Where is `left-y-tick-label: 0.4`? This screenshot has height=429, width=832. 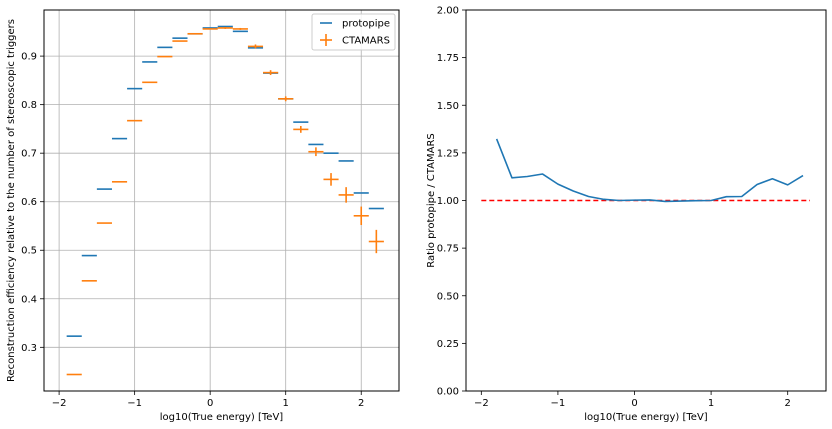 left-y-tick-label: 0.4 is located at coordinates (29, 299).